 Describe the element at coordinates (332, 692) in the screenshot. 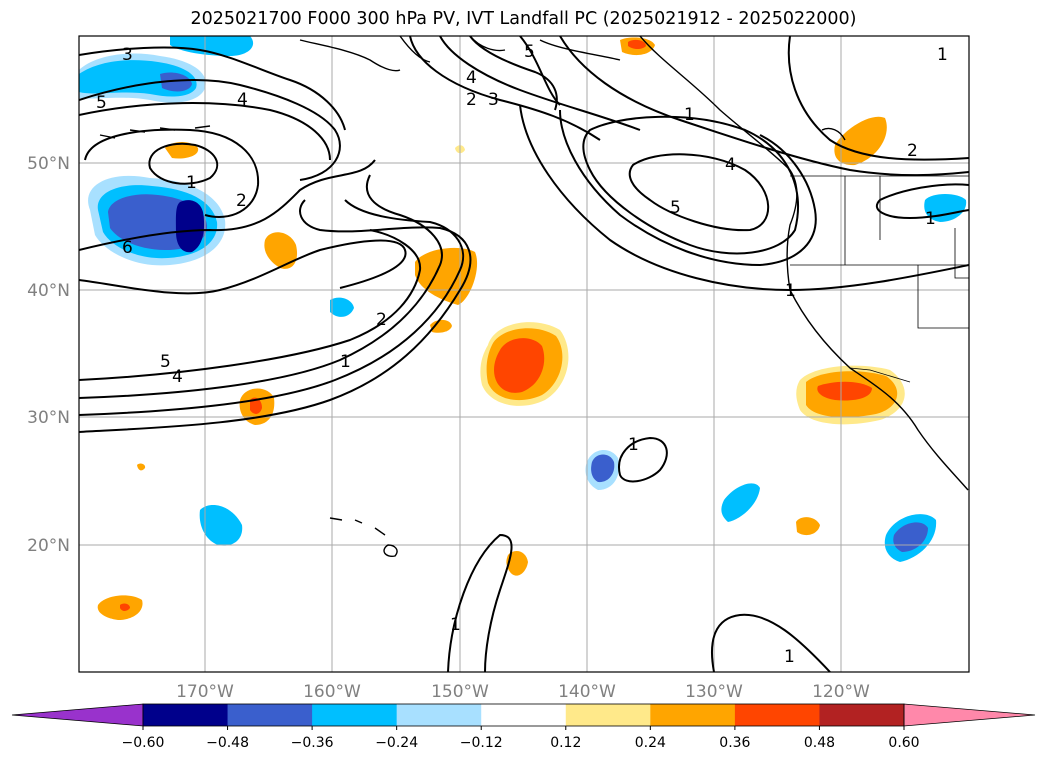

I see `lon-tick-label: 160°W` at that location.